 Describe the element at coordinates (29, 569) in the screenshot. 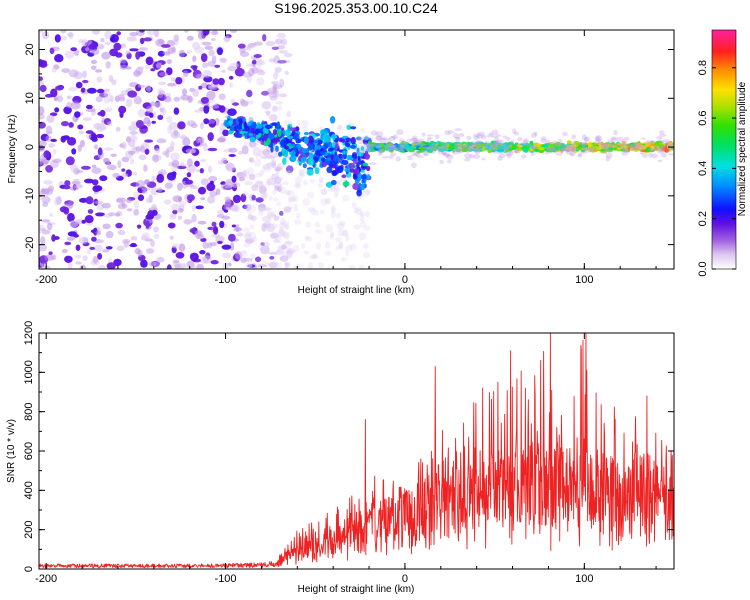

I see `snr-y-tick-label: 0` at that location.